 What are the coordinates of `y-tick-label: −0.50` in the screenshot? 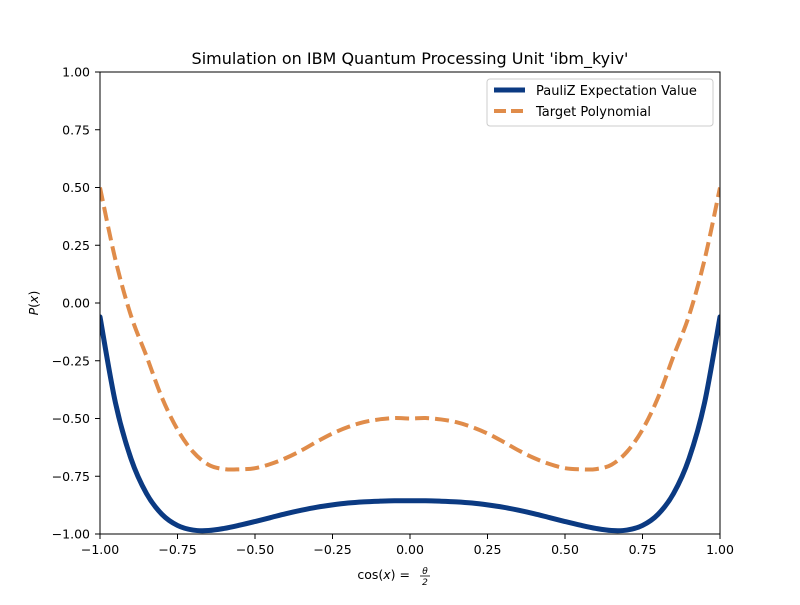 It's located at (71, 418).